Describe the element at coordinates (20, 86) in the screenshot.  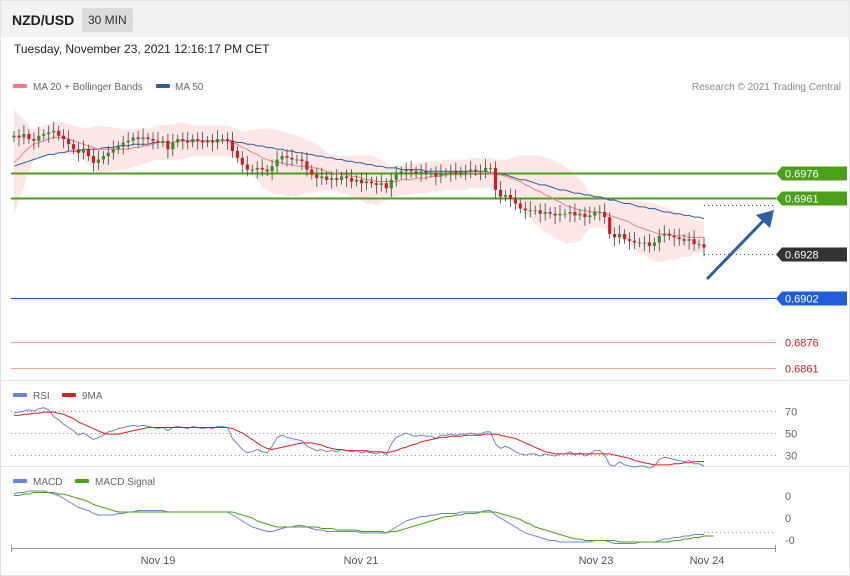
I see `legend-swatch-ma20` at that location.